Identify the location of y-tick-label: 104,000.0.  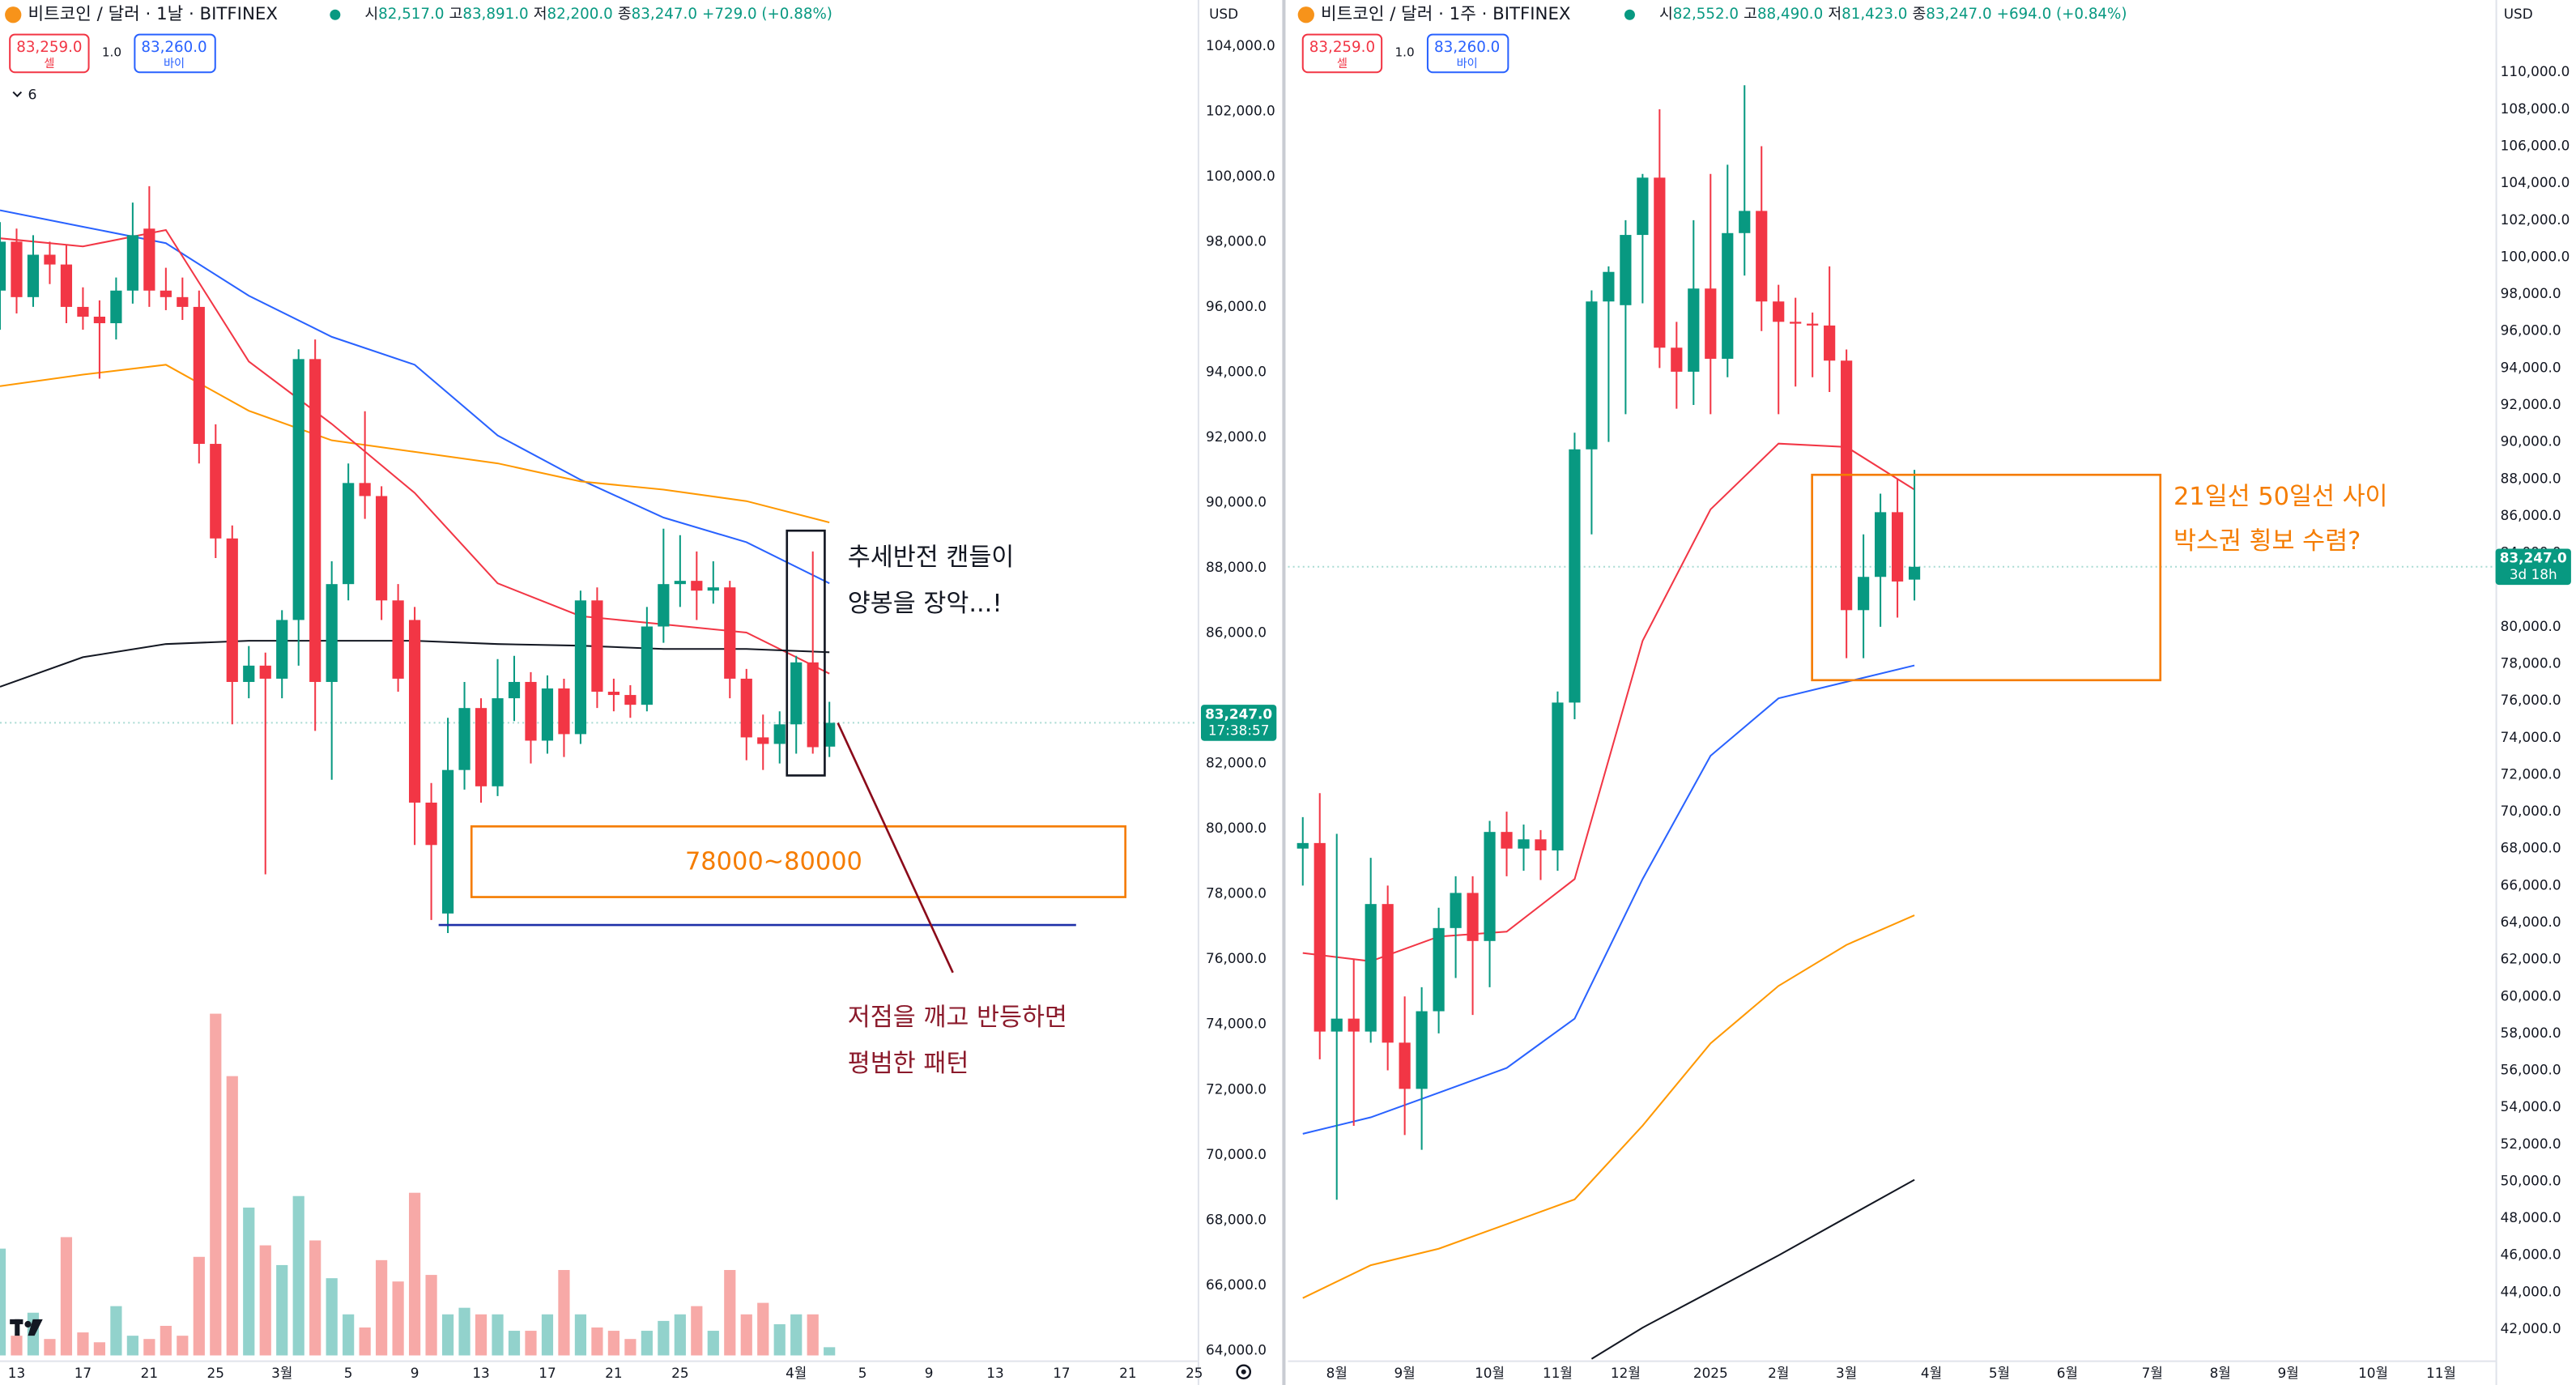
(1240, 45).